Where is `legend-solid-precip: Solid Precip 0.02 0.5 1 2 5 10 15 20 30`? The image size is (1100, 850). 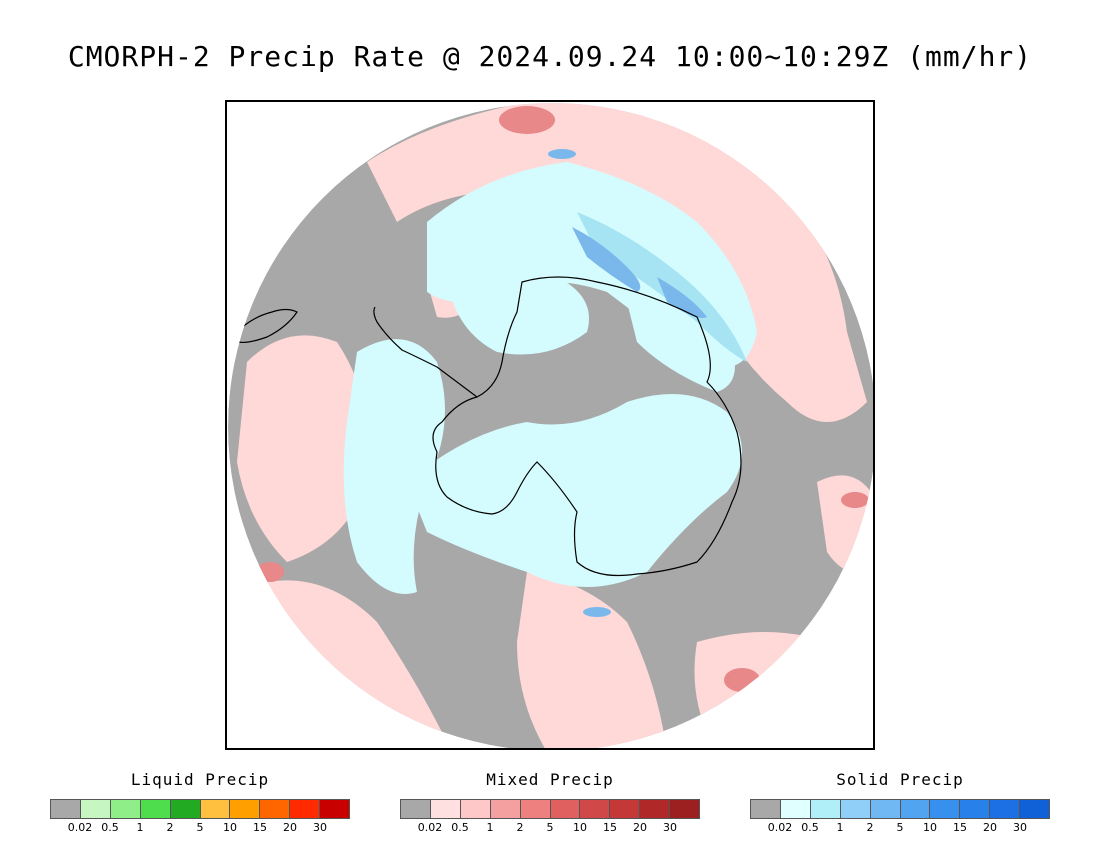 legend-solid-precip: Solid Precip 0.02 0.5 1 2 5 10 15 20 30 is located at coordinates (900, 802).